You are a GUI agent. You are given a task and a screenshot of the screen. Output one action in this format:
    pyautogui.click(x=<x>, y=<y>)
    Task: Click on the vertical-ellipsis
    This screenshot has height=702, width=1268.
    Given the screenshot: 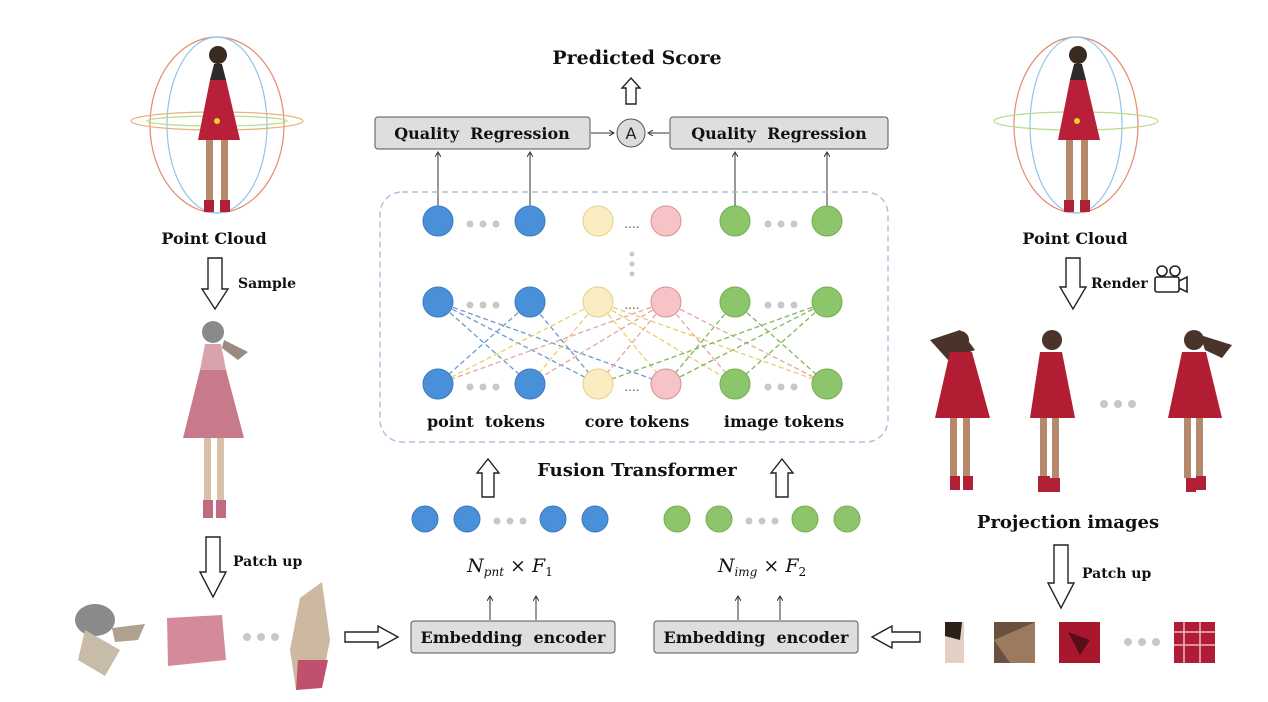 What is the action you would take?
    pyautogui.click(x=632, y=264)
    